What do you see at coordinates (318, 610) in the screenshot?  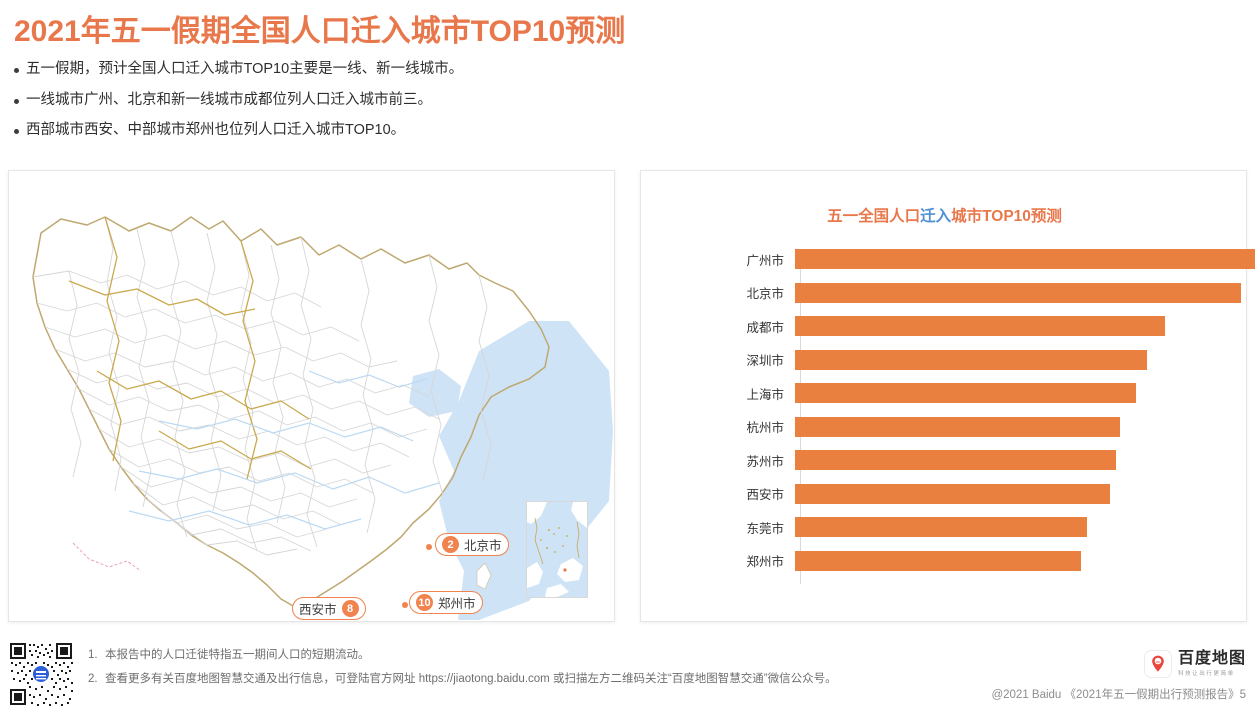 I see `marker-label: 西安市` at bounding box center [318, 610].